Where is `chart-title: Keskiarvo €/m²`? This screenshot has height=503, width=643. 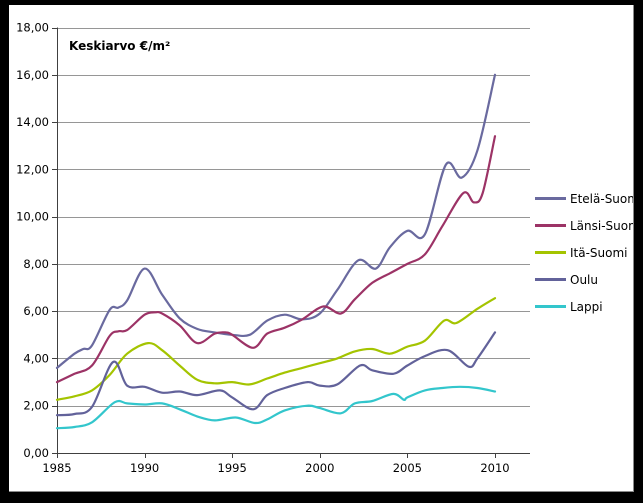 chart-title: Keskiarvo €/m² is located at coordinates (120, 46).